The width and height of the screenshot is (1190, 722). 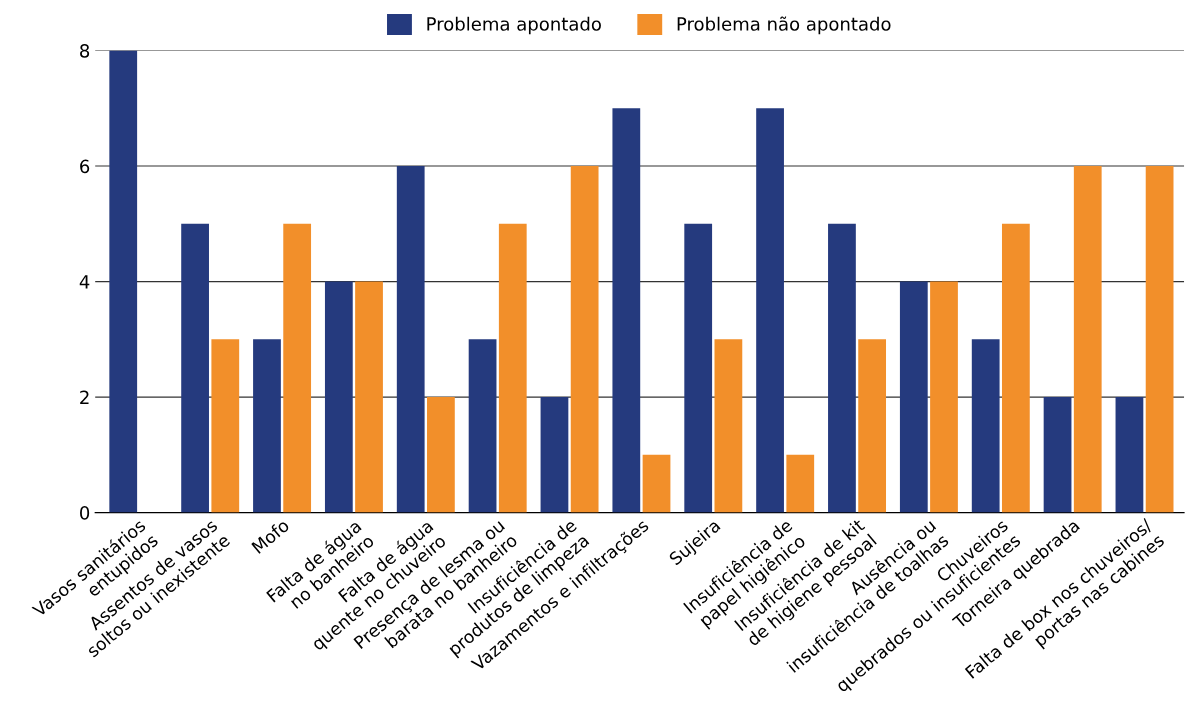 What do you see at coordinates (84, 282) in the screenshot?
I see `y-tick-label: 4` at bounding box center [84, 282].